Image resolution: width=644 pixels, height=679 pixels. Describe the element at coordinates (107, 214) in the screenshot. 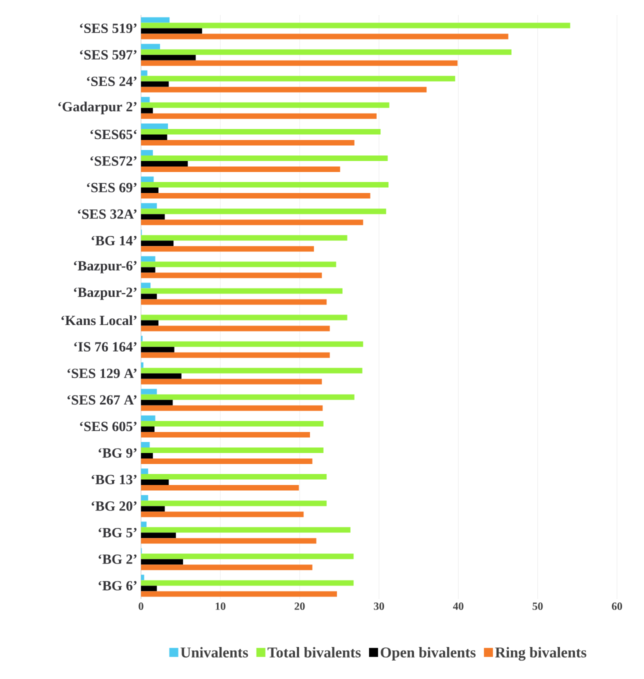

I see `y-tick-label: ‘SES 32A’` at that location.